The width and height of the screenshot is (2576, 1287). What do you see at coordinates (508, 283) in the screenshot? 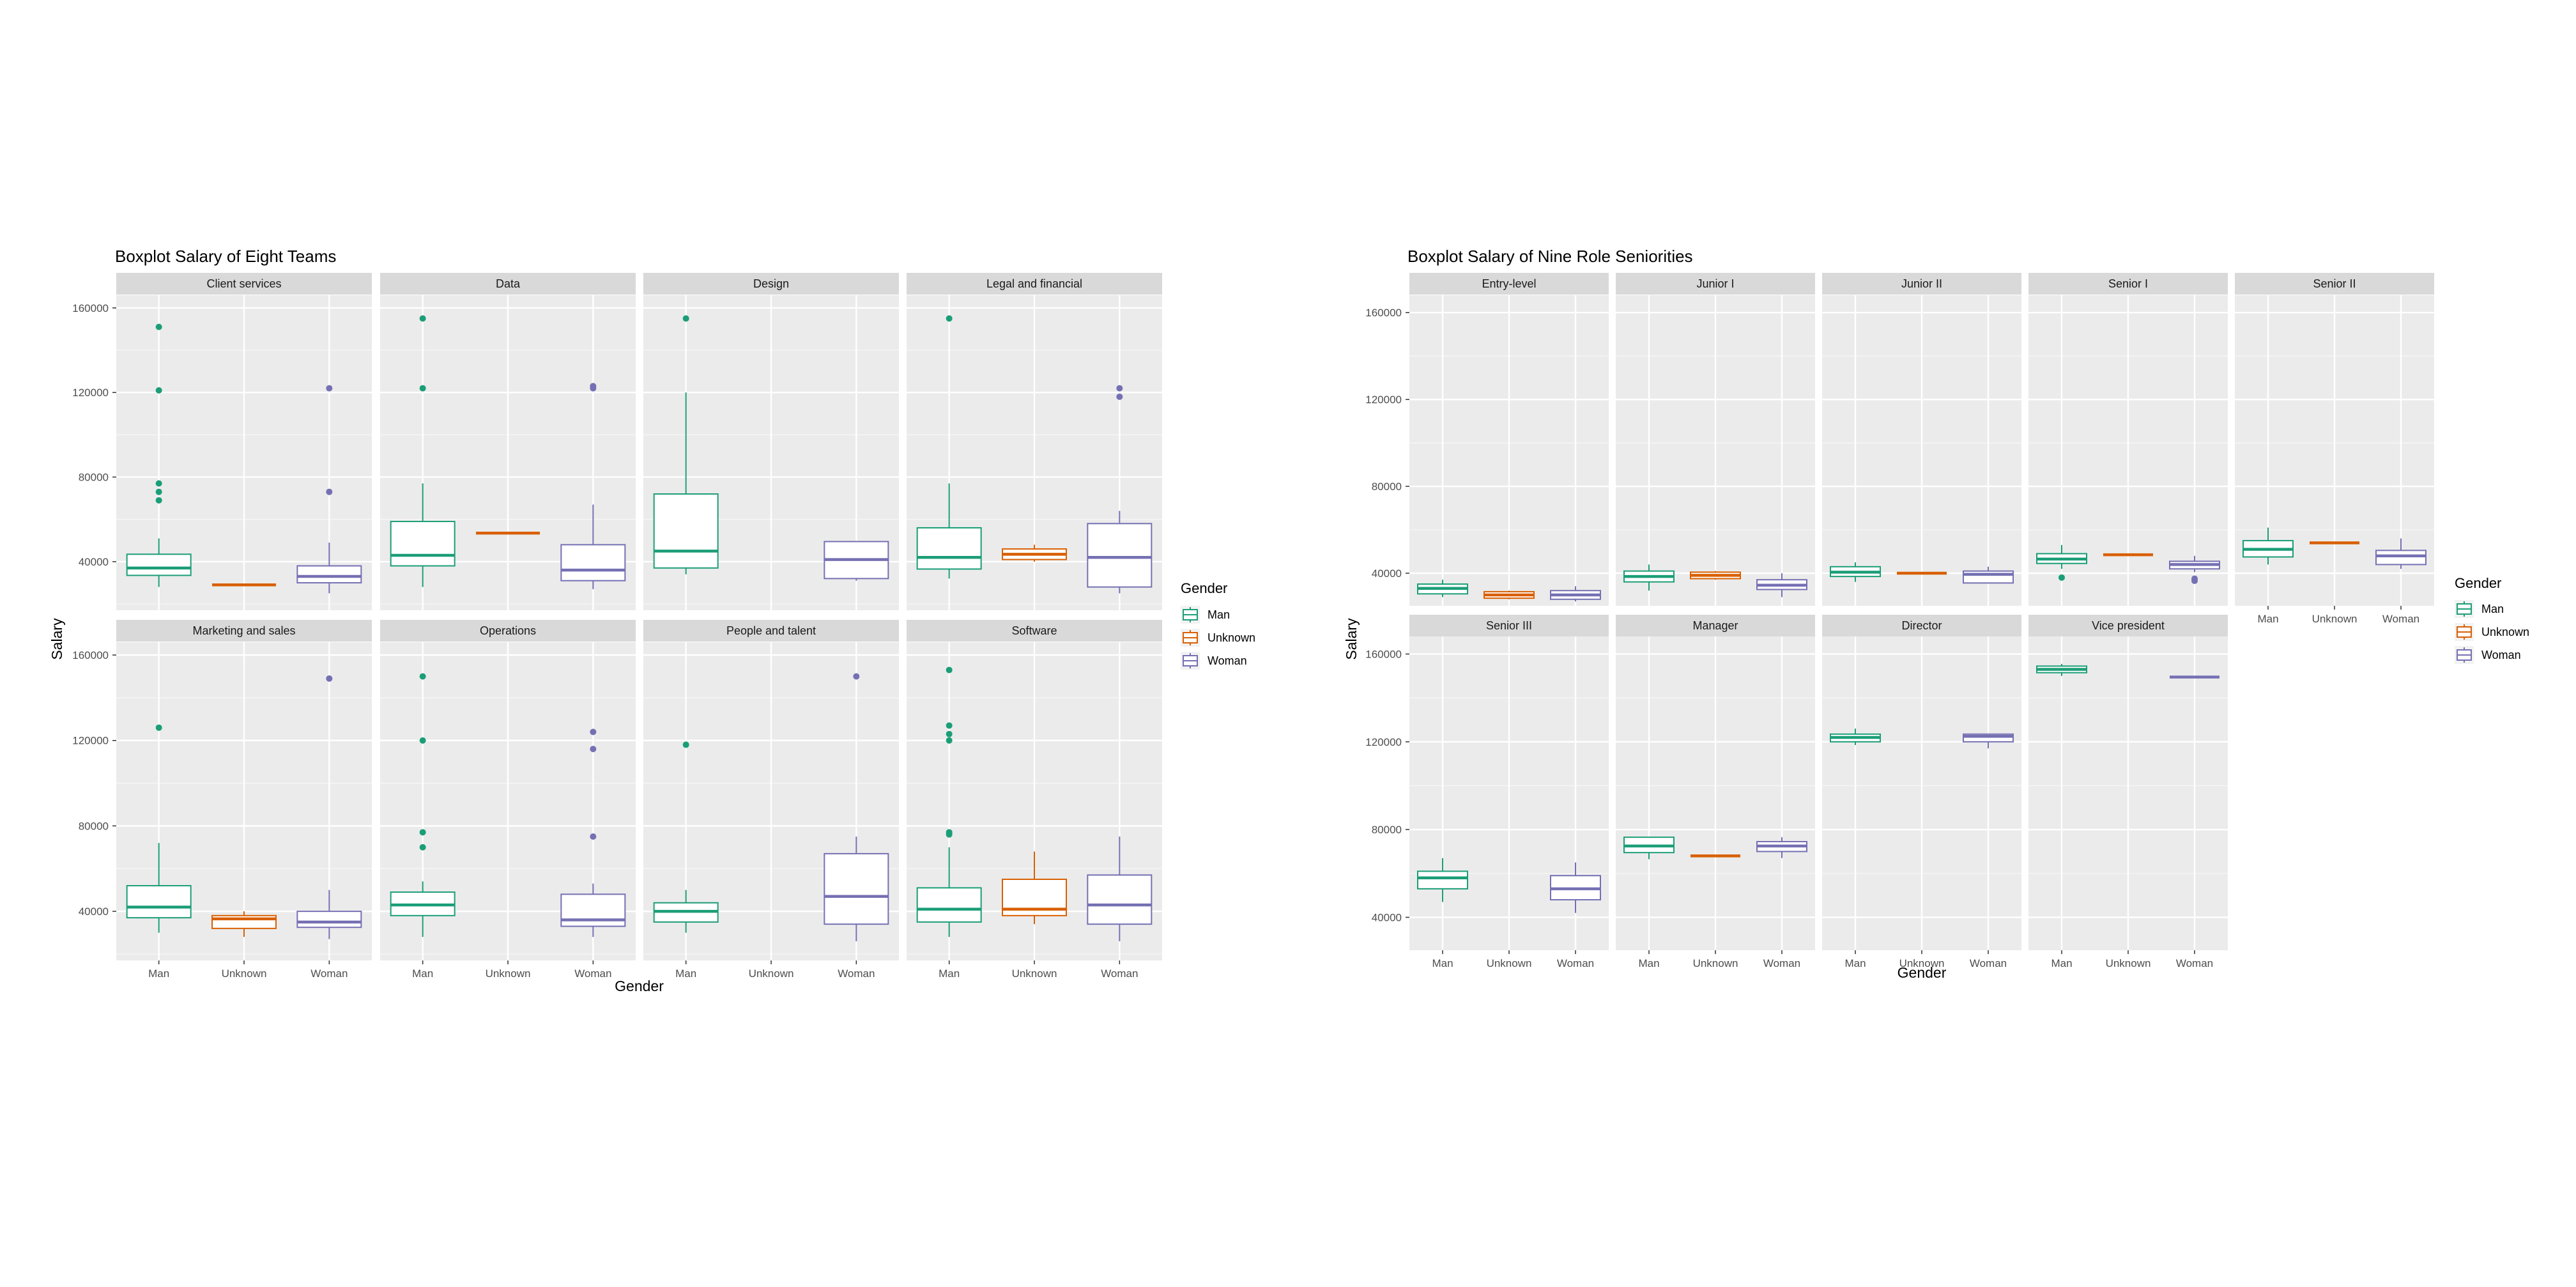
I see `facet-label: Data` at bounding box center [508, 283].